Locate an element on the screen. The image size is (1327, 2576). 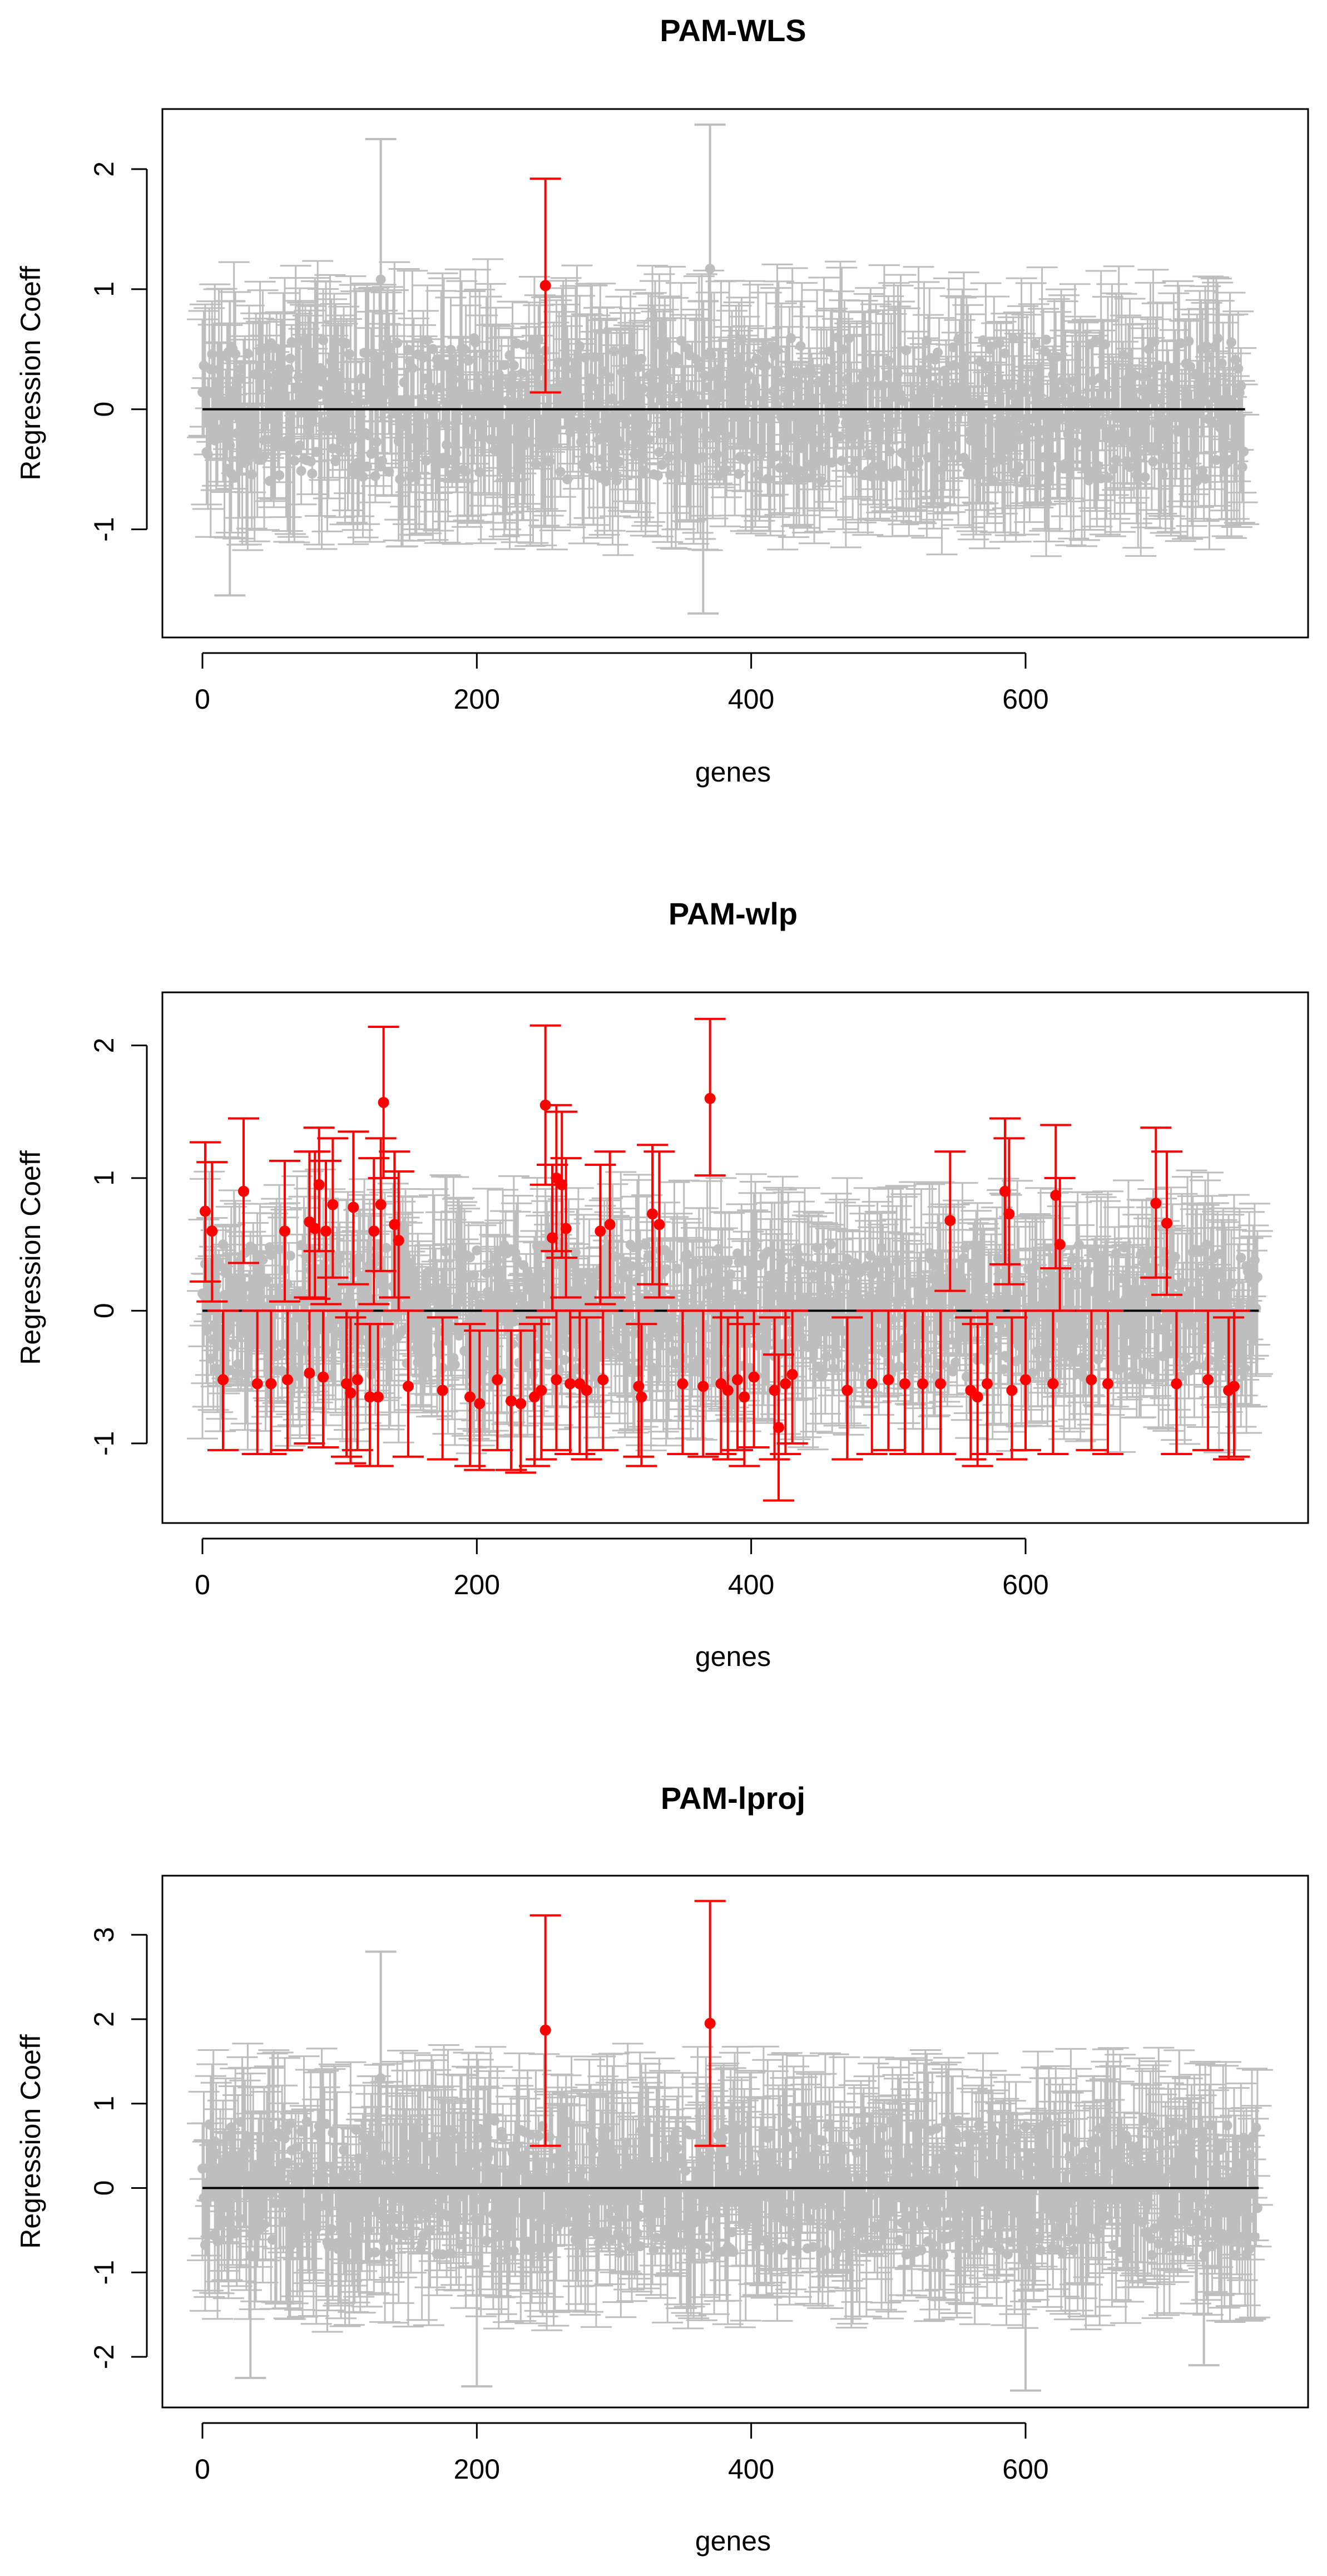
y-axis: -1 0 1 2 is located at coordinates (118, 1246).